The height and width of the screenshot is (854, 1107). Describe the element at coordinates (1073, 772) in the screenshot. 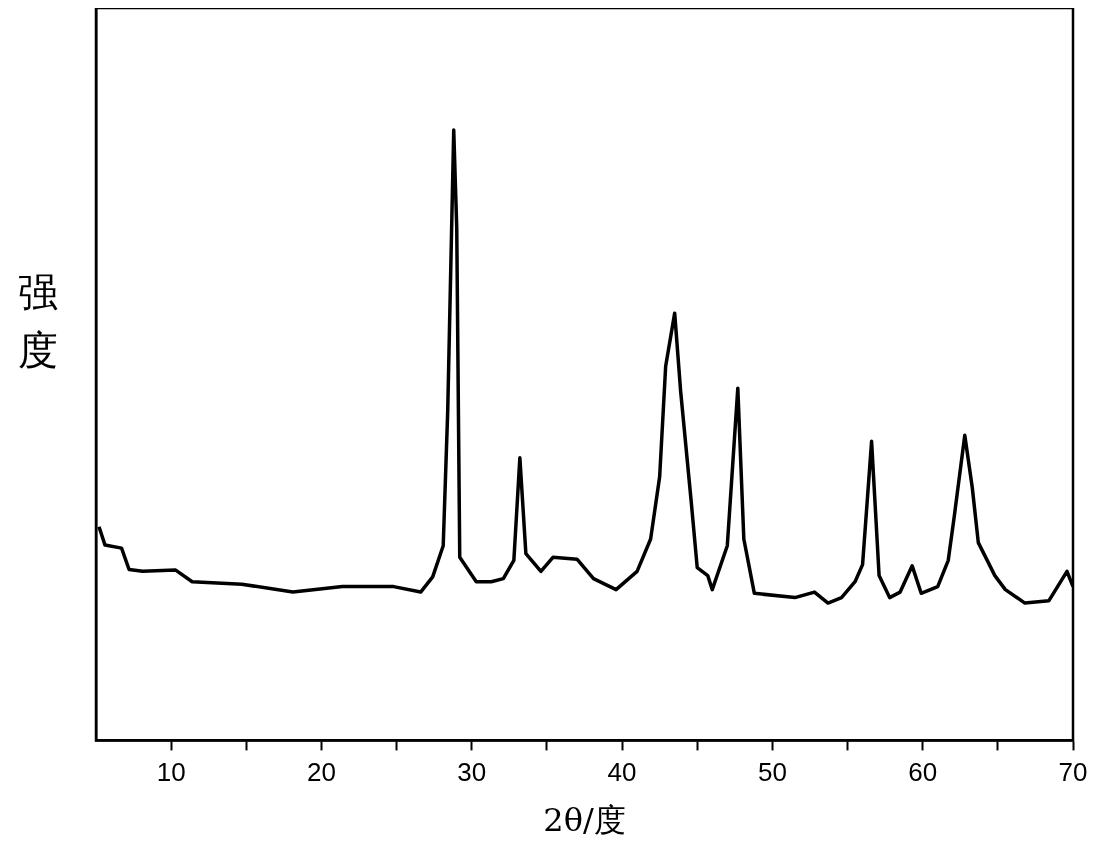

I see `x-tick-label: 70` at that location.